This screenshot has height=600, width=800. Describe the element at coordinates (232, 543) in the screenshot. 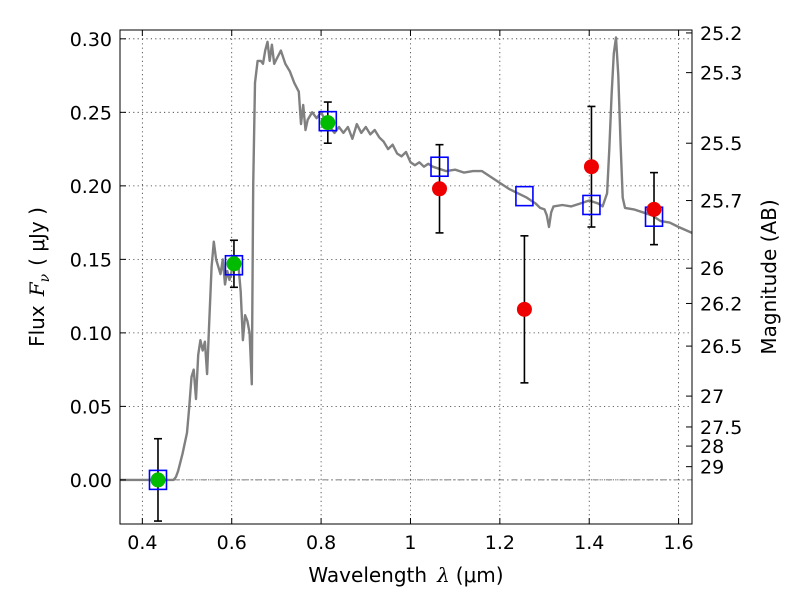

I see `x-tick-label: 0.6` at that location.